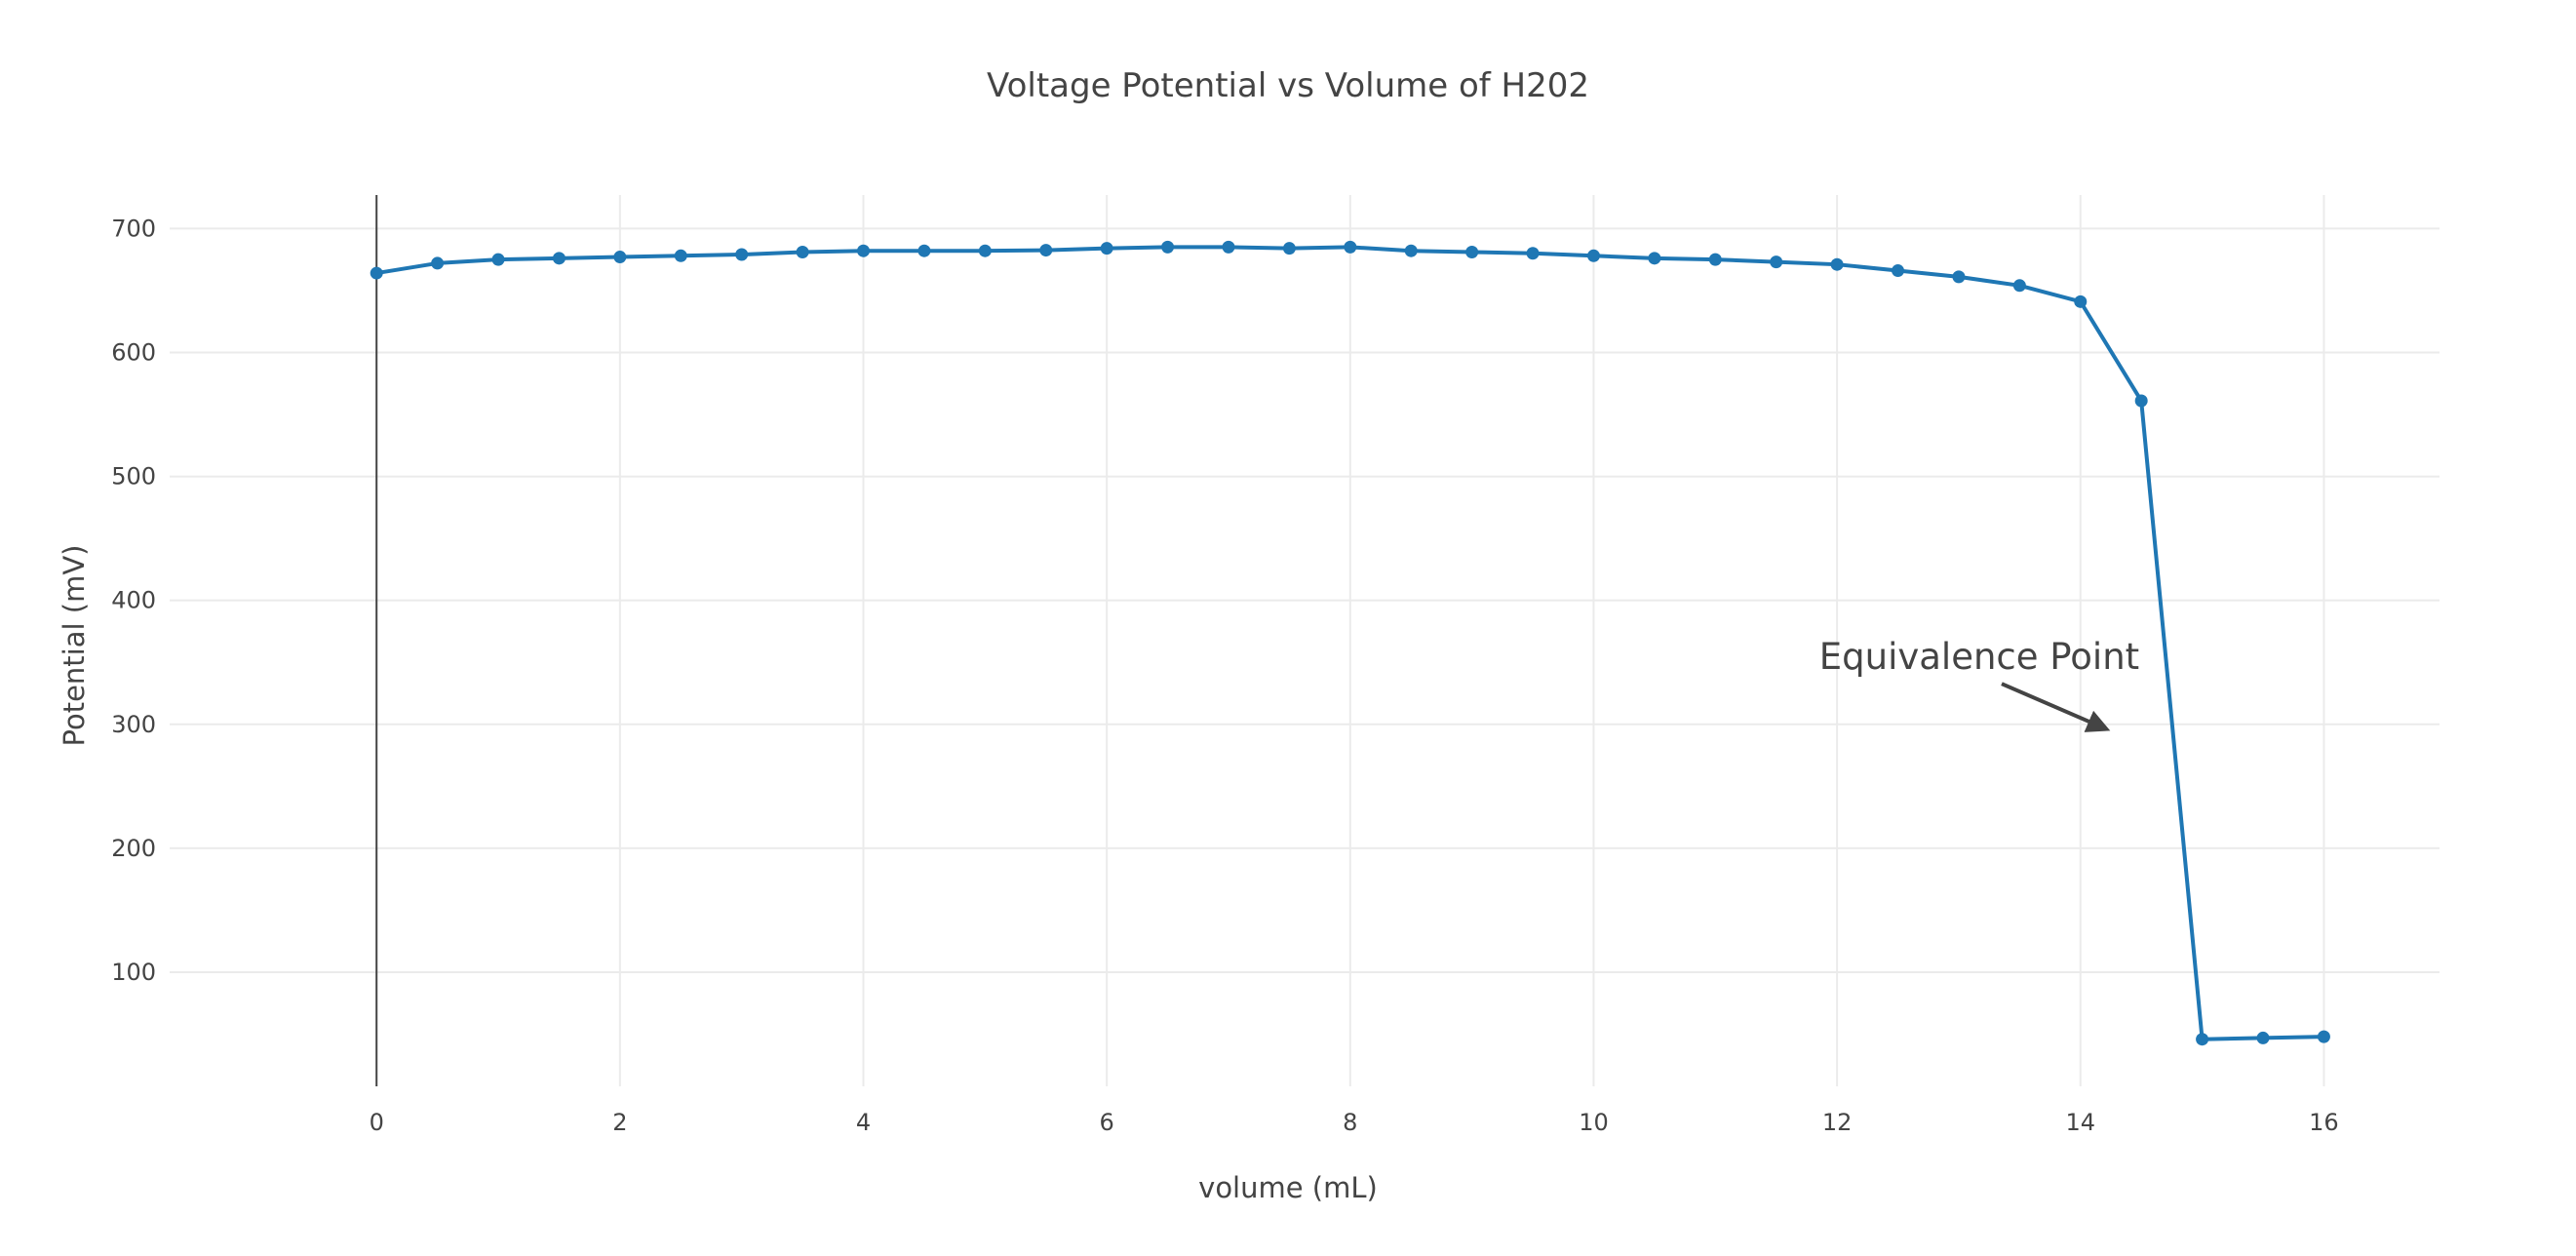 The height and width of the screenshot is (1256, 2576). Describe the element at coordinates (1837, 1122) in the screenshot. I see `x-tick-label: 12` at that location.